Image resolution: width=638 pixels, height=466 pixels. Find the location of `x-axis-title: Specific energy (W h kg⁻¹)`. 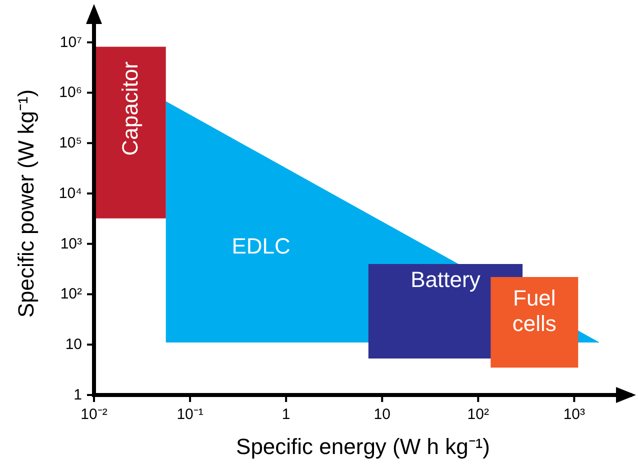

x-axis-title: Specific energy (W h kg⁻¹) is located at coordinates (363, 446).